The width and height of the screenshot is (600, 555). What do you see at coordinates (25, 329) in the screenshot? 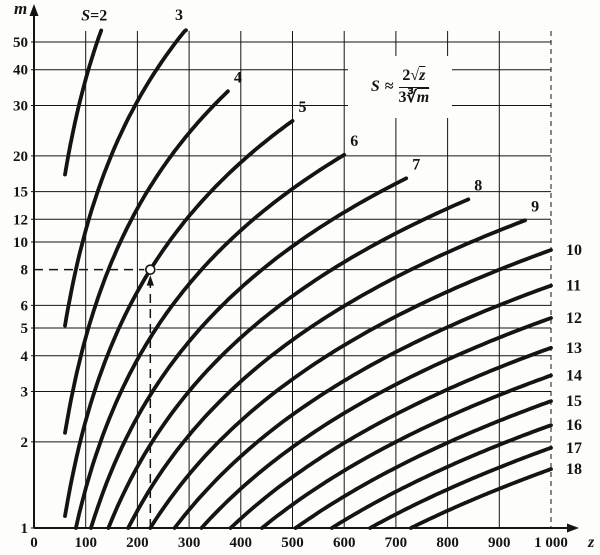
I see `y-tick-label-5: 5` at bounding box center [25, 329].